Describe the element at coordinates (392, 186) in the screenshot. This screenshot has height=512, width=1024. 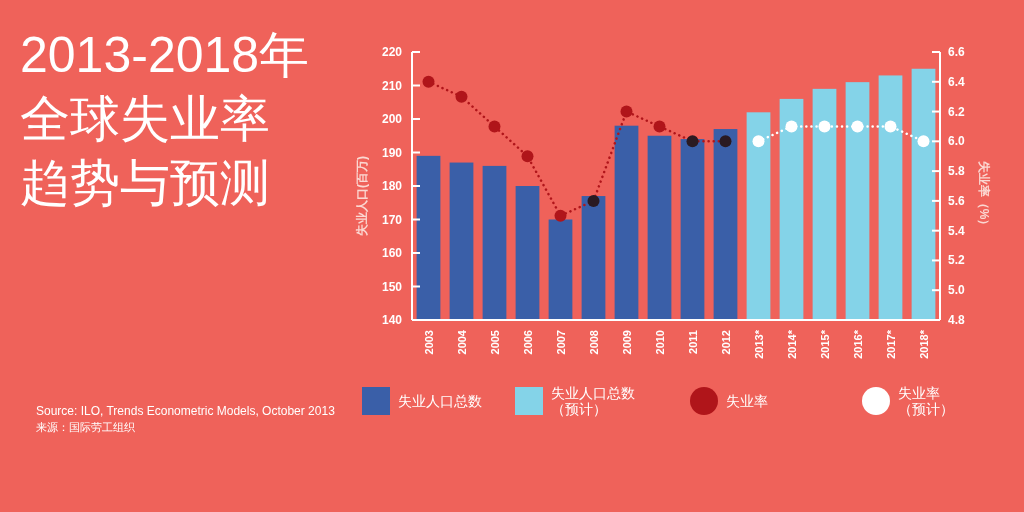
I see `y-tick-label: 180` at that location.